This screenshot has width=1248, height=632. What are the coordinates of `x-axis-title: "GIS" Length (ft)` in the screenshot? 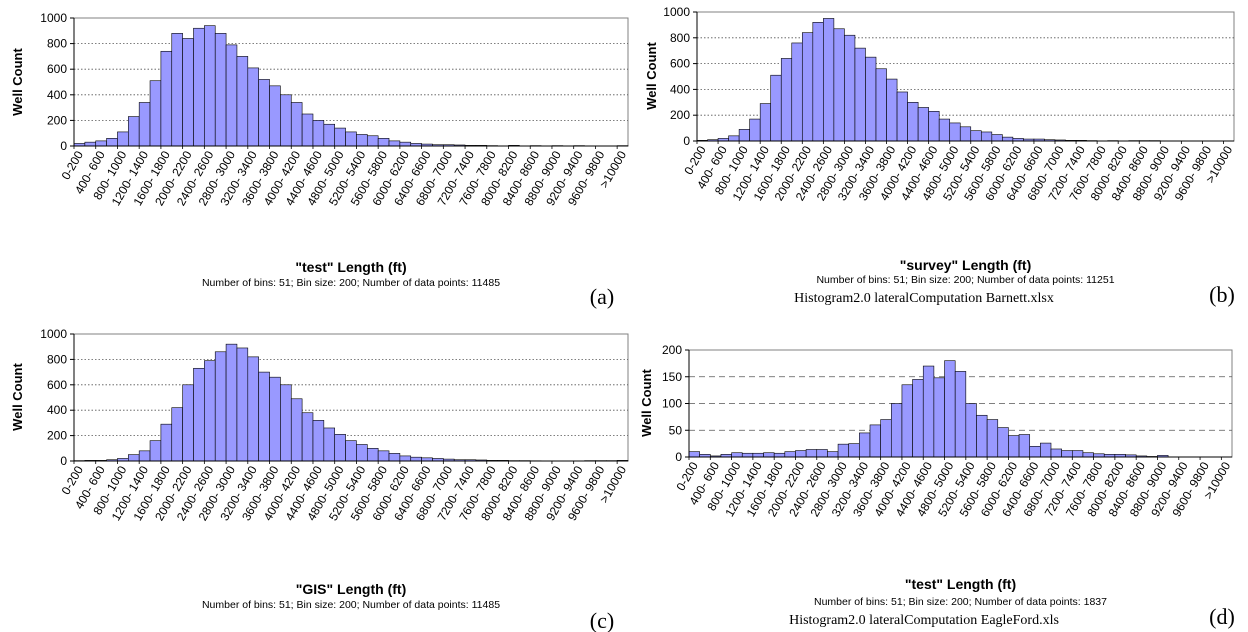 It's located at (351, 589).